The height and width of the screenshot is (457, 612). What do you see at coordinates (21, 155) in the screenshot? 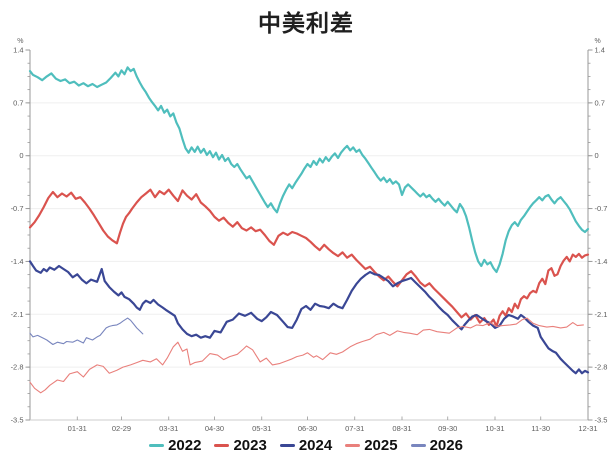
I see `y-tick-label-left: 0` at bounding box center [21, 155].